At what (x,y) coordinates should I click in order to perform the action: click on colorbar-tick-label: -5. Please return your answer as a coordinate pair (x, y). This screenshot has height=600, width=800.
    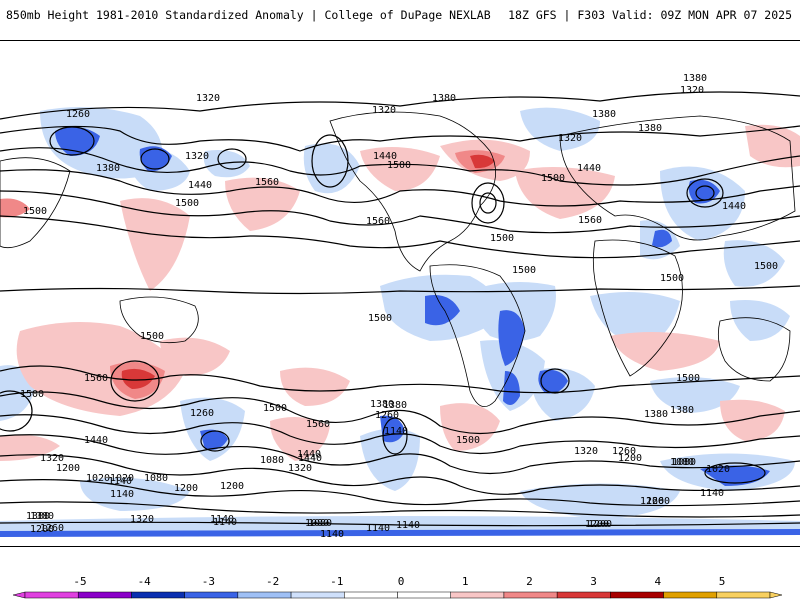
    Looking at the image, I should click on (79, 581).